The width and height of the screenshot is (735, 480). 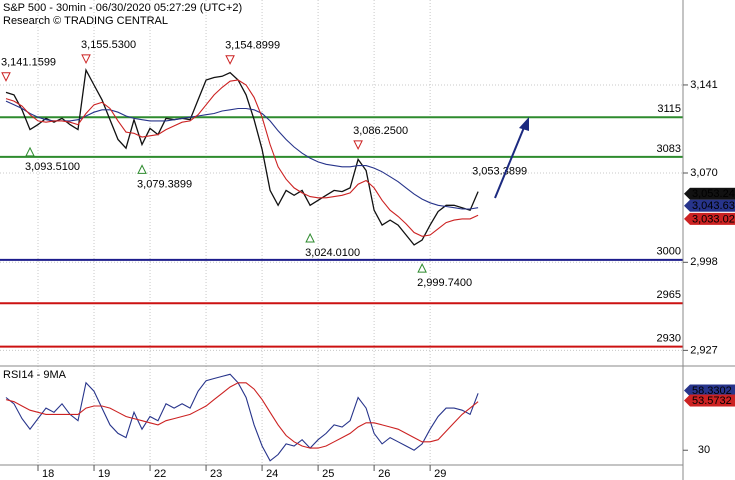 I want to click on price-tag-label: 58.3302, so click(x=712, y=391).